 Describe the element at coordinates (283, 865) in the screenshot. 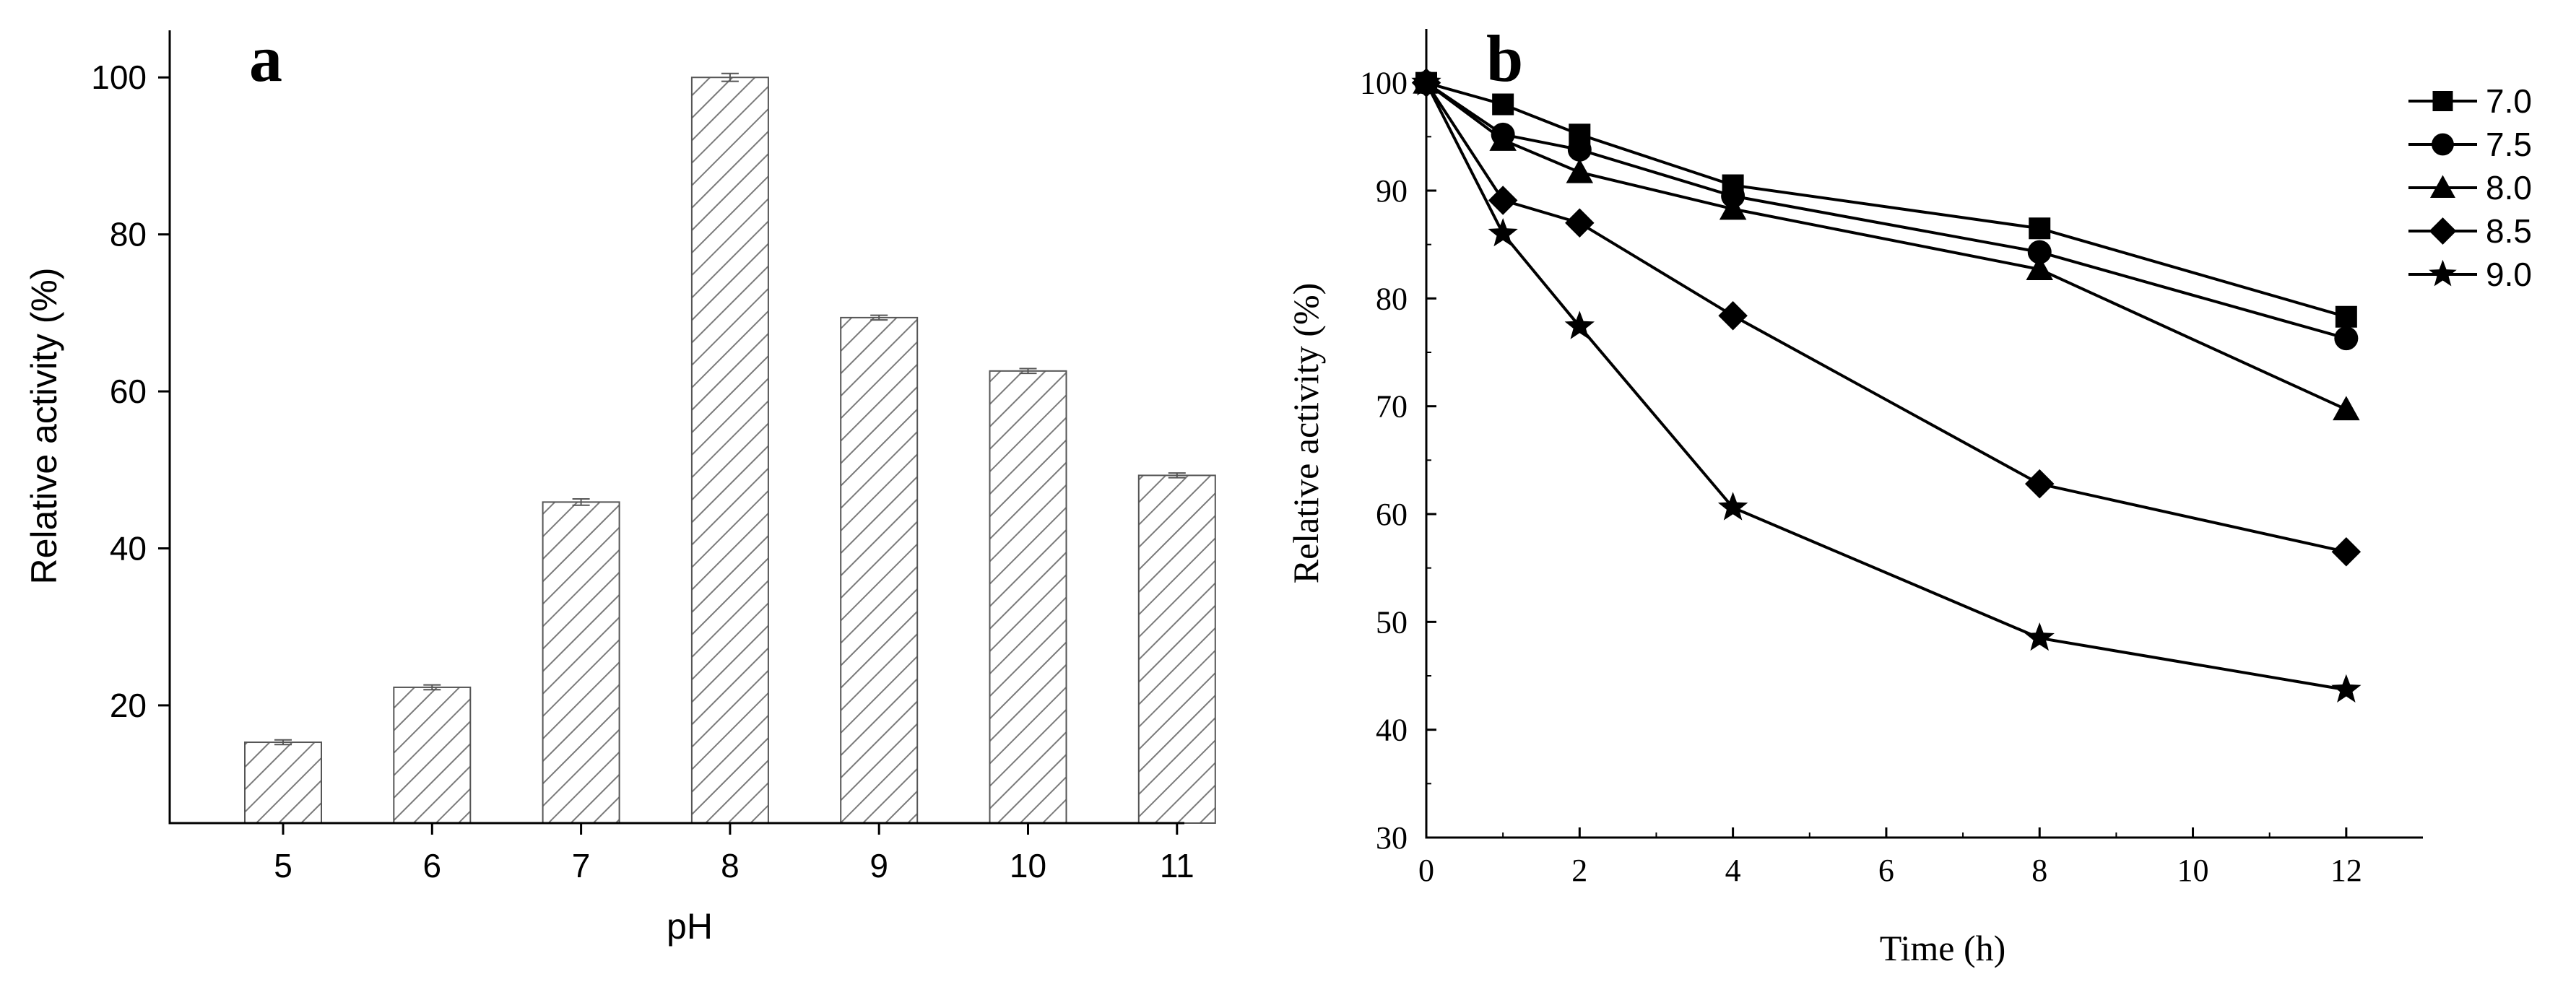

I see `x-tick-label: 5` at that location.